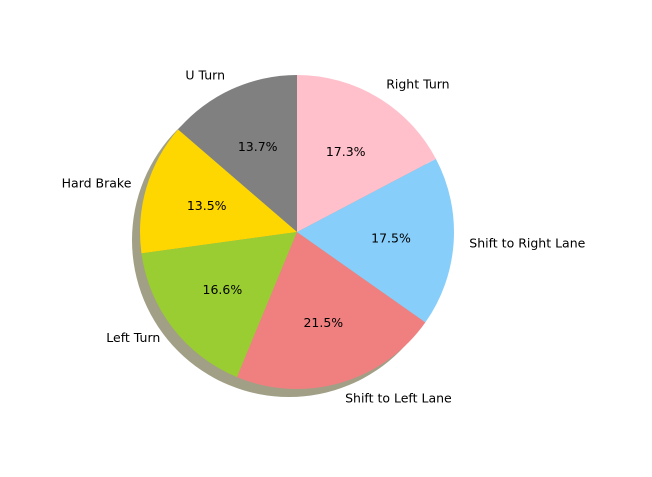 This screenshot has width=652, height=477. Describe the element at coordinates (205, 75) in the screenshot. I see `pie-category-label-u-turn: U Turn` at that location.